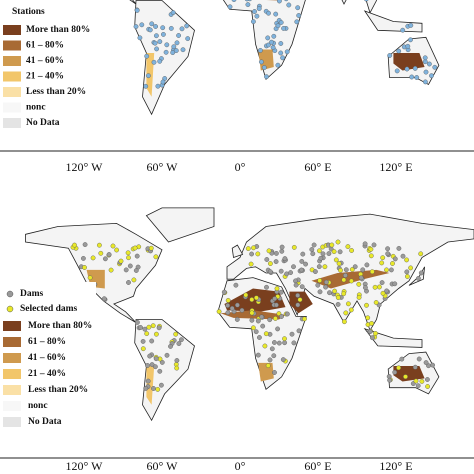  I want to click on legend-label: 41 – 60%, so click(47, 358).